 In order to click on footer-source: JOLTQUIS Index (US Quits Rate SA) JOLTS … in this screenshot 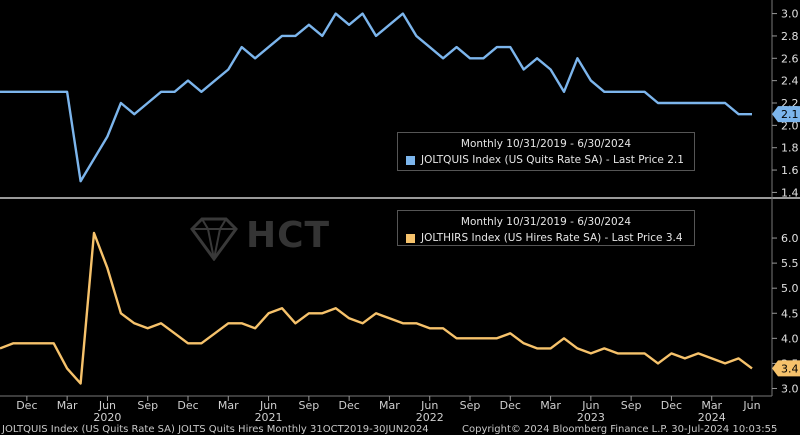, I will do `click(215, 429)`.